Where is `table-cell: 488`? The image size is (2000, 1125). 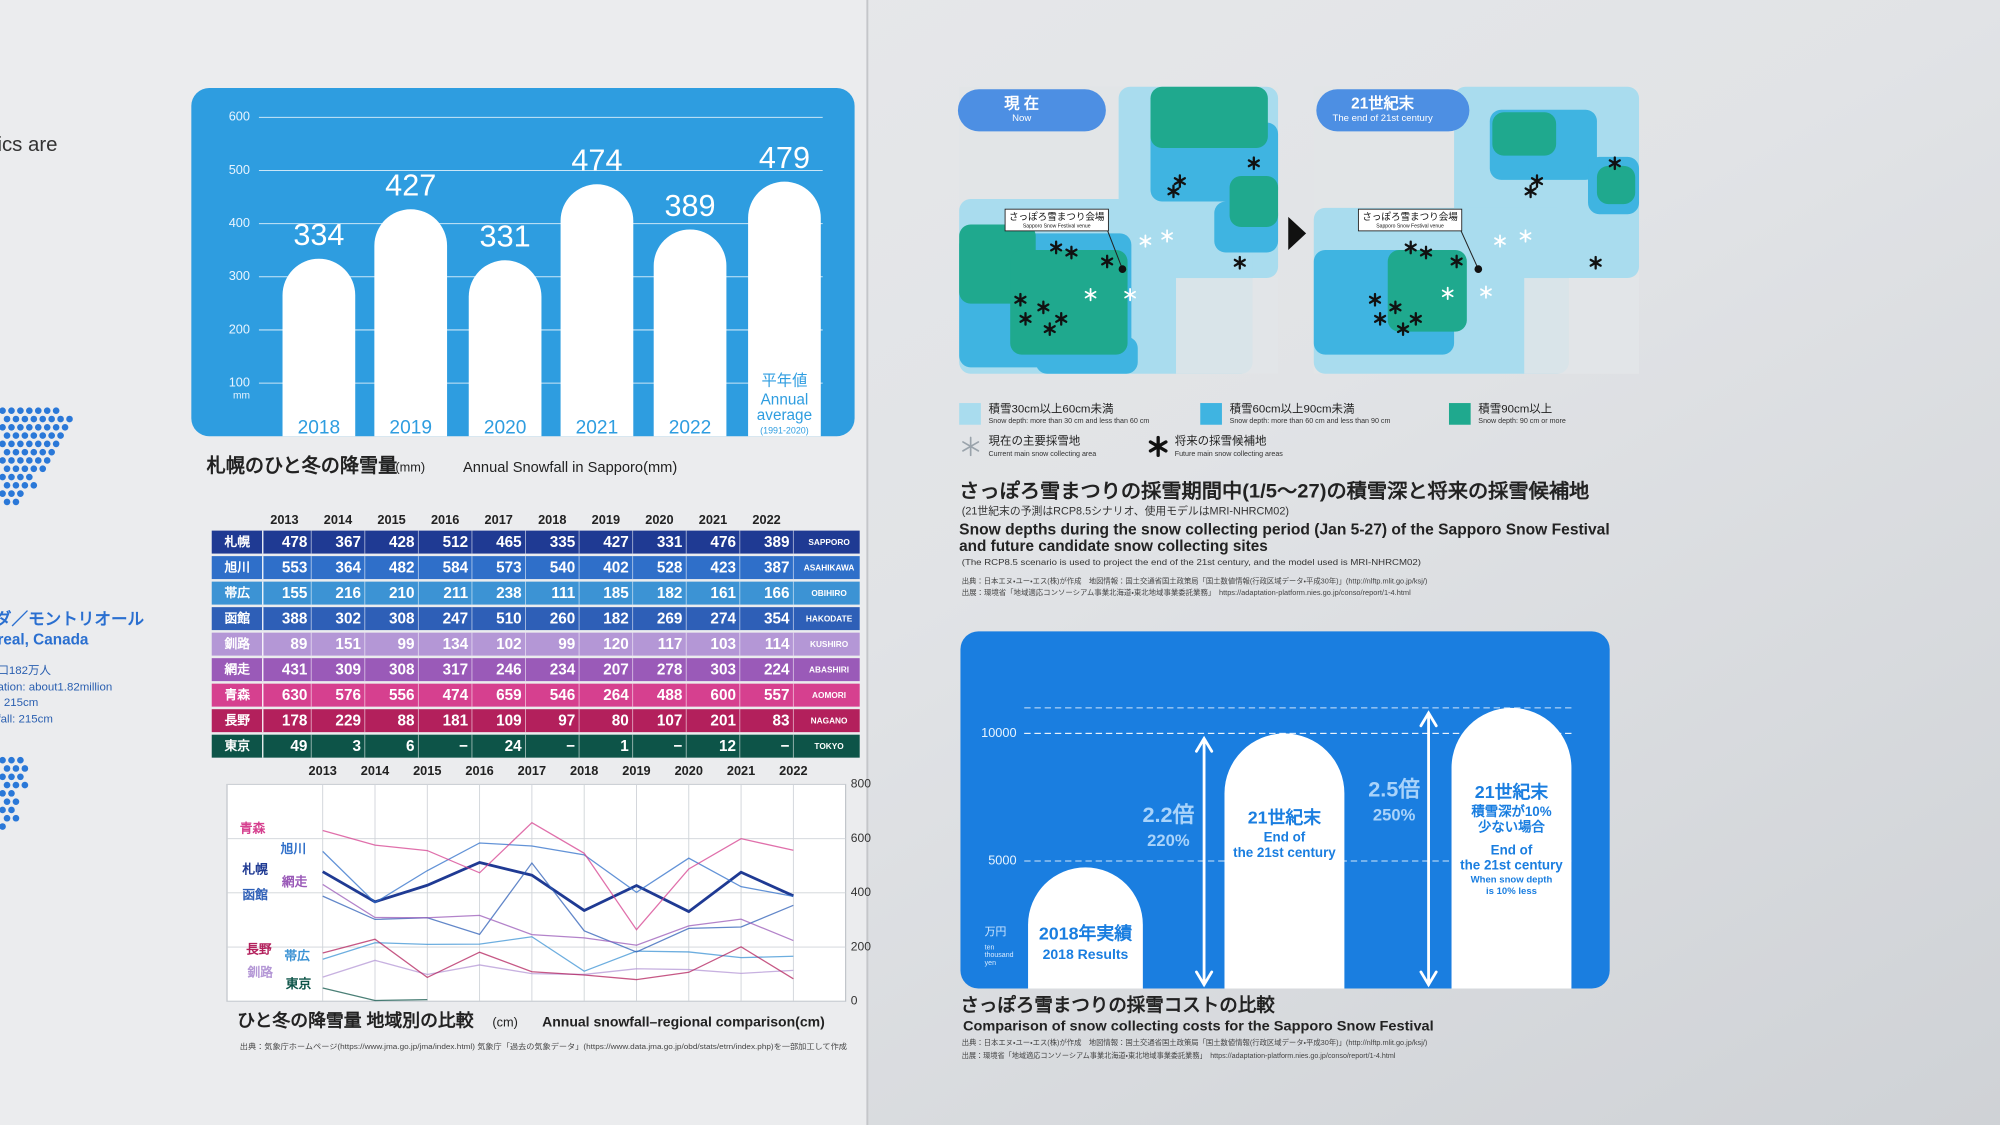 table-cell: 488 is located at coordinates (670, 695).